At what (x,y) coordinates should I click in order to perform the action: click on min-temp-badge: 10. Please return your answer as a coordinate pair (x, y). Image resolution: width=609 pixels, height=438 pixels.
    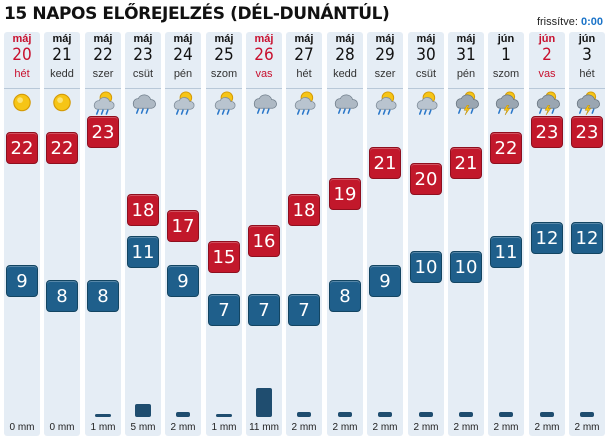
    Looking at the image, I should click on (466, 267).